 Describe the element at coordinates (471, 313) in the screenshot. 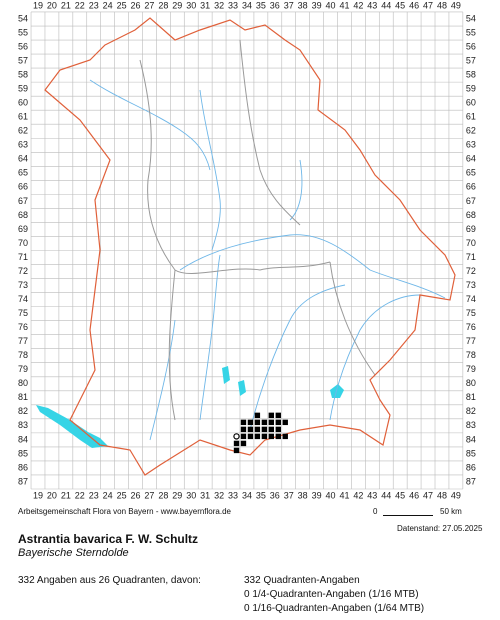

I see `row-label: 75` at that location.